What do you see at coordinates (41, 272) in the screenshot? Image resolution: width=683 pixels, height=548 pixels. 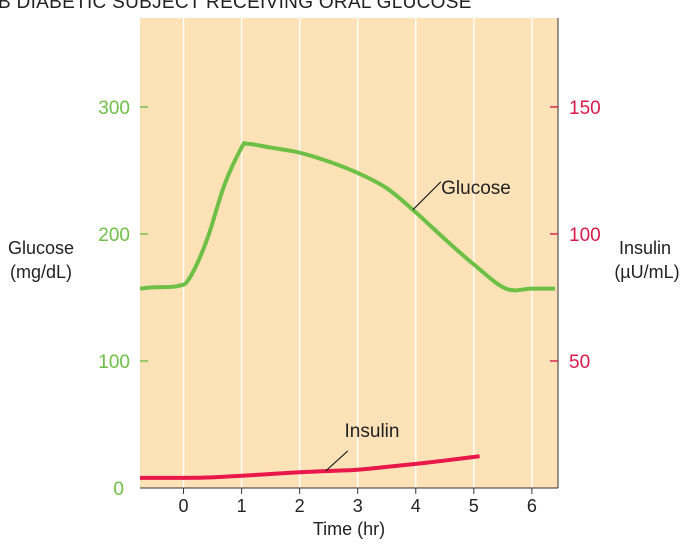 I see `left-axis-label-line2: (mg/dL)` at bounding box center [41, 272].